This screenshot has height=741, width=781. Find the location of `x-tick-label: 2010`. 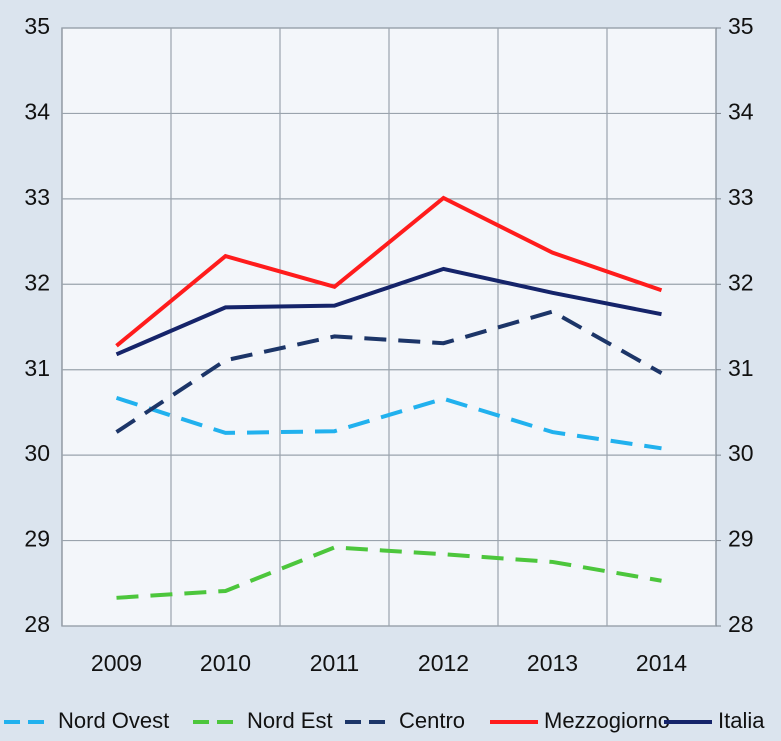

x-tick-label: 2010 is located at coordinates (225, 663).